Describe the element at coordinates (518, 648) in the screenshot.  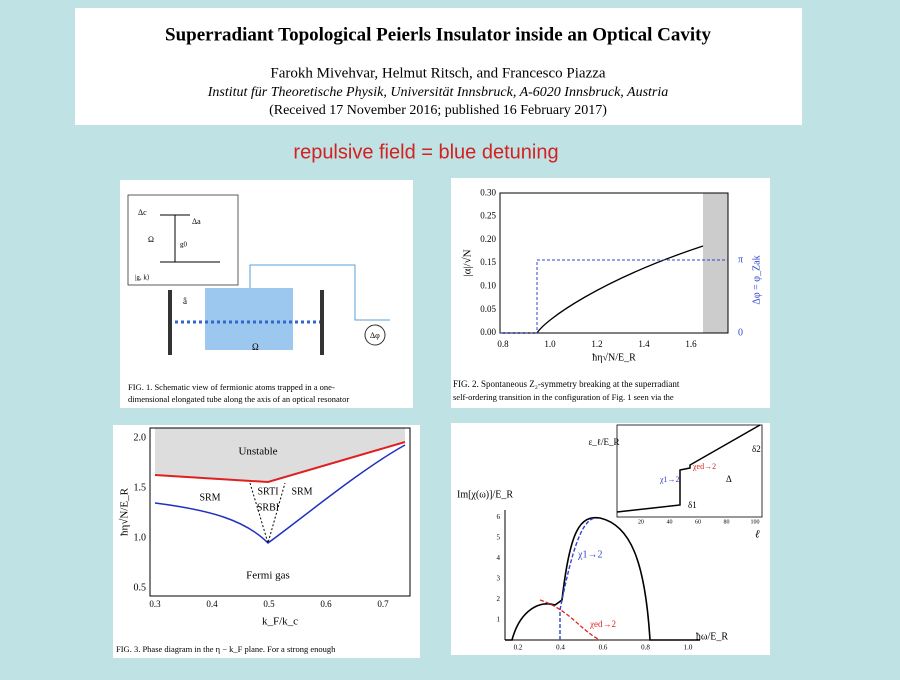
I see `x-tick-label: 0.2` at that location.